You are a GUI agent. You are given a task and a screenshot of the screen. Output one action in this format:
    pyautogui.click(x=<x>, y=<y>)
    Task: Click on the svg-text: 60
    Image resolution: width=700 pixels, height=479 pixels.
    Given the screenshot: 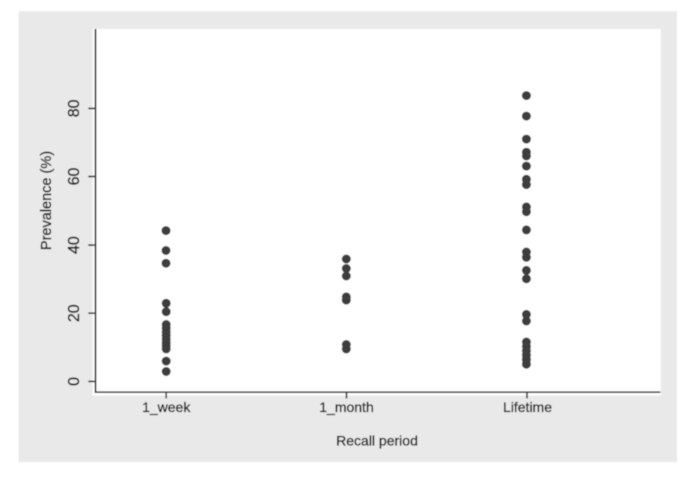 What is the action you would take?
    pyautogui.click(x=74, y=177)
    